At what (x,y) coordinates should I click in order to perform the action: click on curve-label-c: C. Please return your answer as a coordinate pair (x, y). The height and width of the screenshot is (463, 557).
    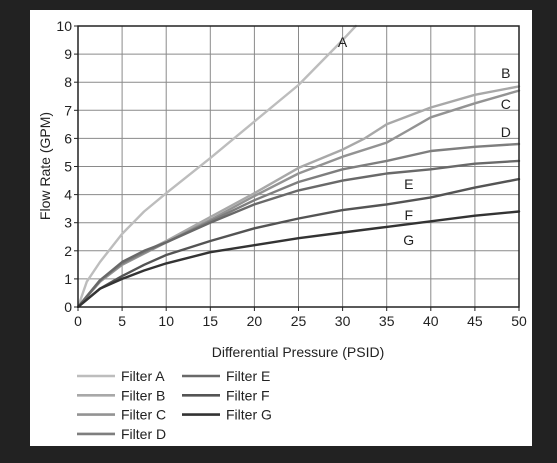
    Looking at the image, I should click on (506, 104).